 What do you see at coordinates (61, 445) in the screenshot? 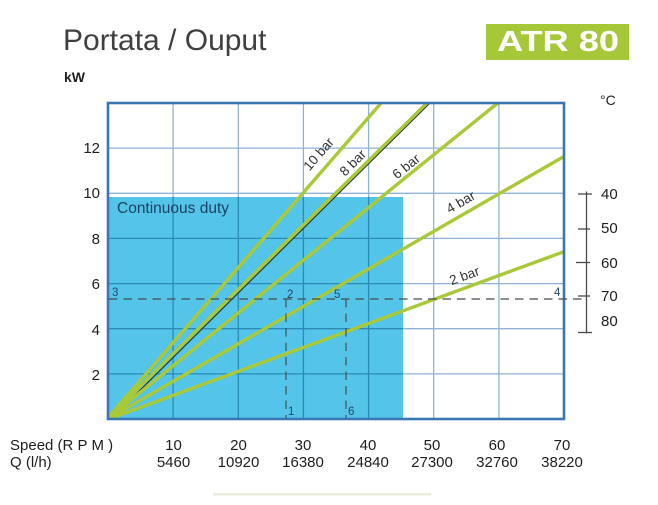
I see `svg-text: Speed (R P M )` at bounding box center [61, 445].